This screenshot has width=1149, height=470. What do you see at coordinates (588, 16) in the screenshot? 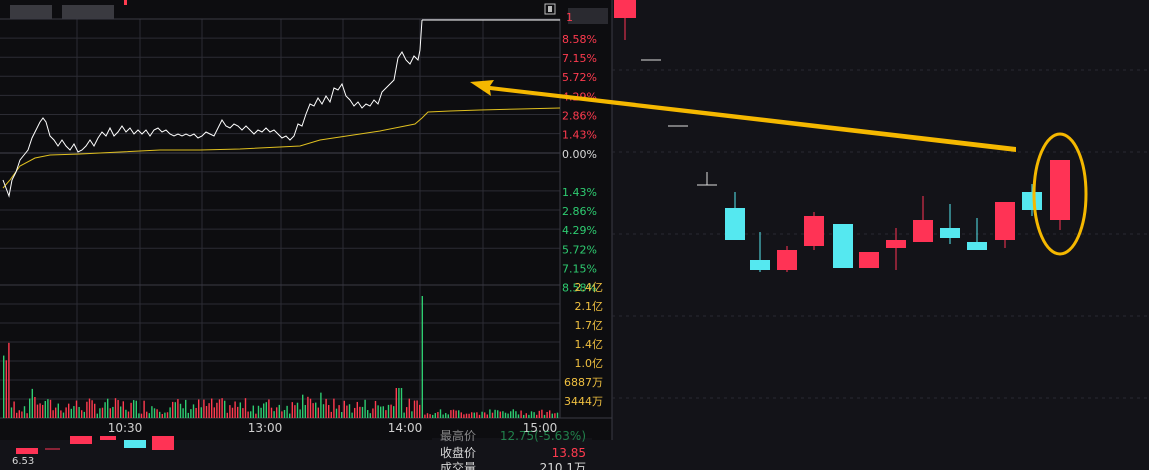
I see `blurred-price-top` at bounding box center [588, 16].